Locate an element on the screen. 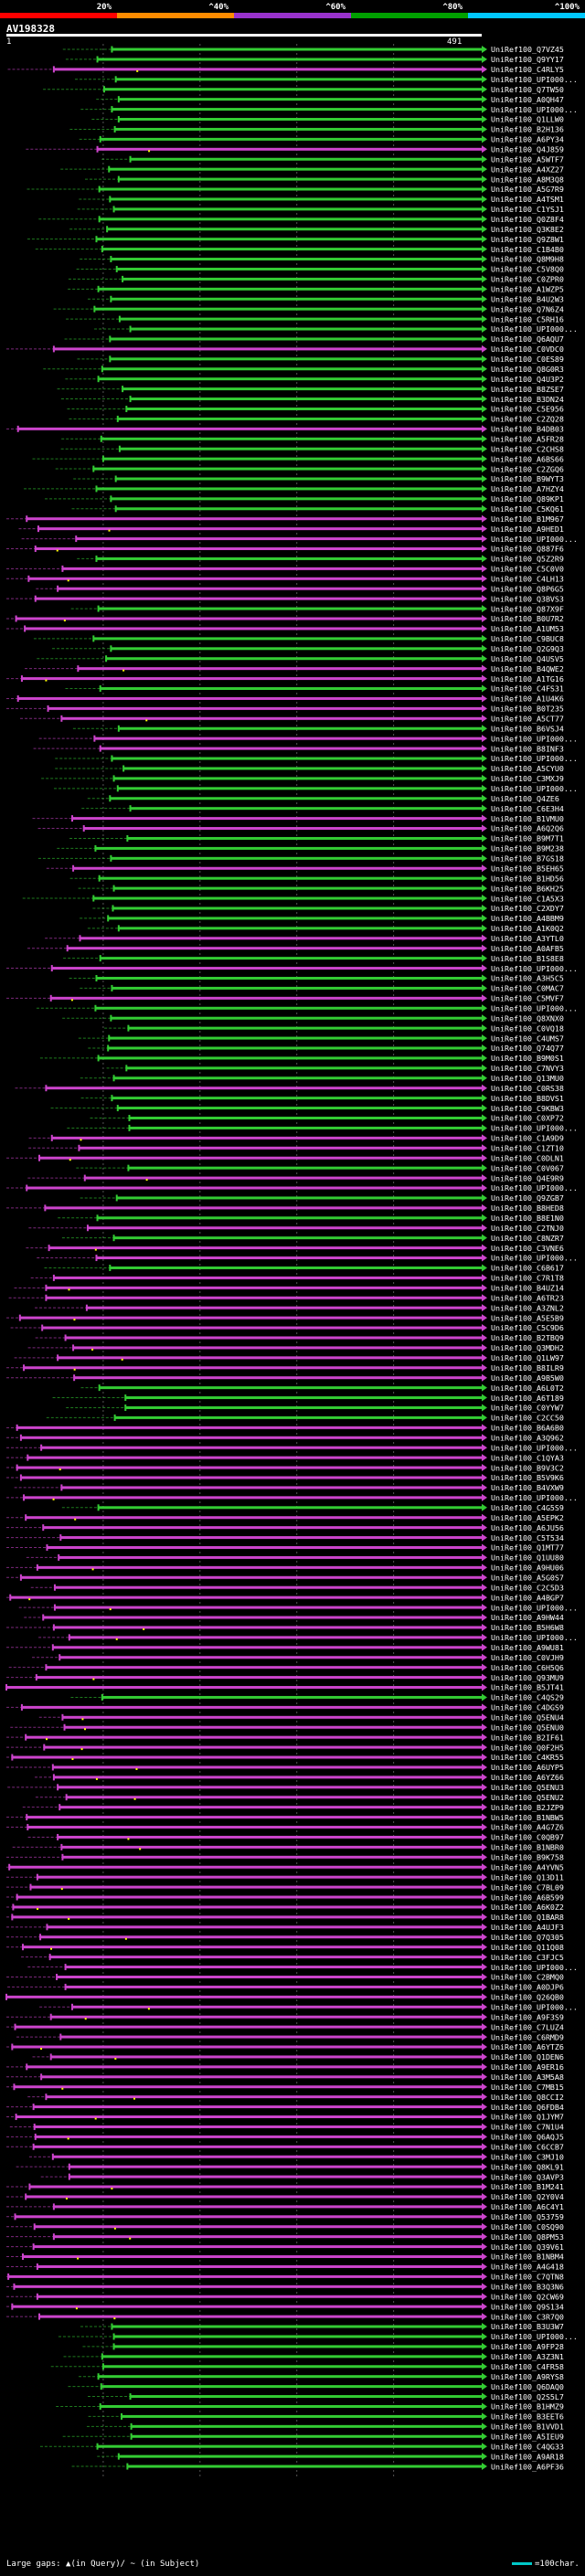  hit-id-label: UniRef100_Q2G9Q3 is located at coordinates (528, 648).